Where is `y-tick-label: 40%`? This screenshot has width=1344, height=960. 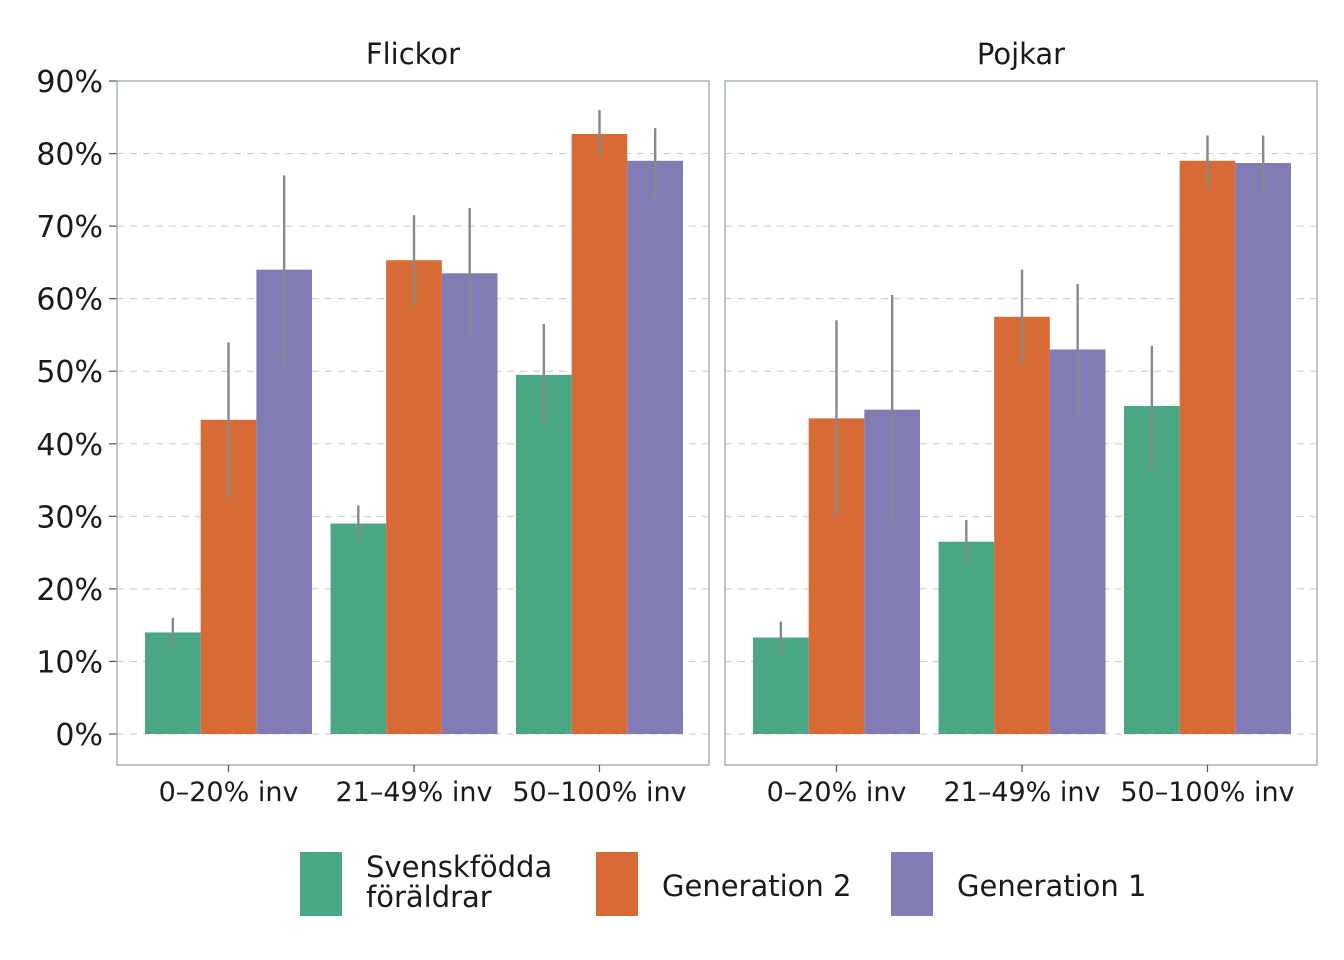 y-tick-label: 40% is located at coordinates (69, 445).